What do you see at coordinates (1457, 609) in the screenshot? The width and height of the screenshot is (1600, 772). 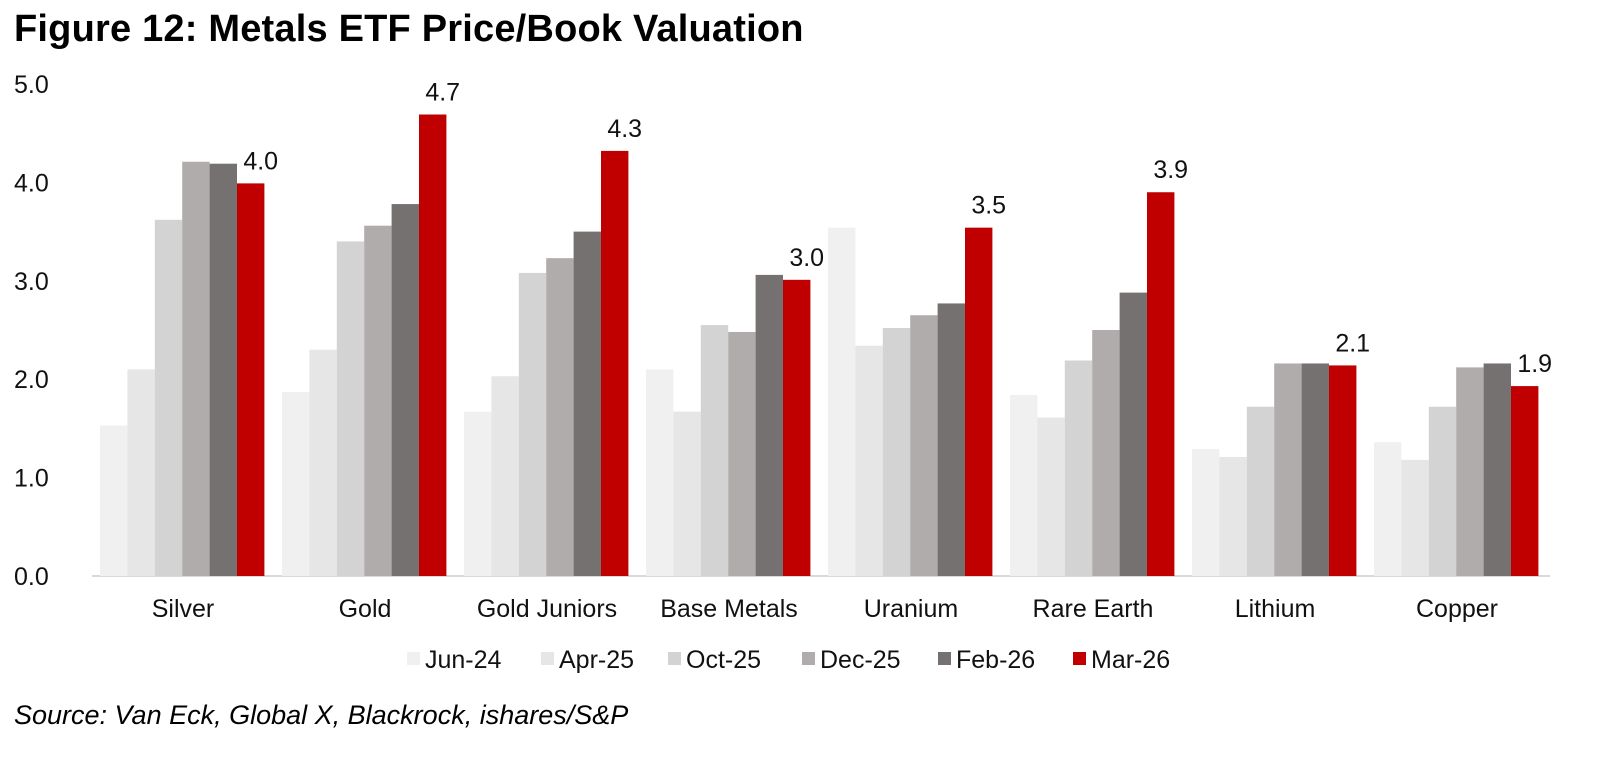 I see `x-tick-label: Copper` at bounding box center [1457, 609].